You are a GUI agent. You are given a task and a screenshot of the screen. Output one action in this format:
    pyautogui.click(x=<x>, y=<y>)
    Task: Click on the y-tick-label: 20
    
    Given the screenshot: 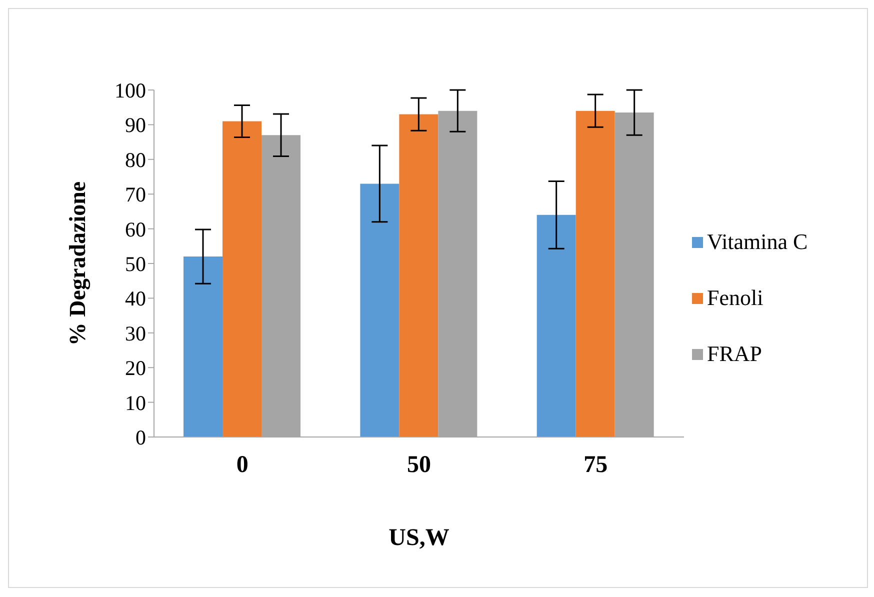 What is the action you would take?
    pyautogui.click(x=135, y=368)
    